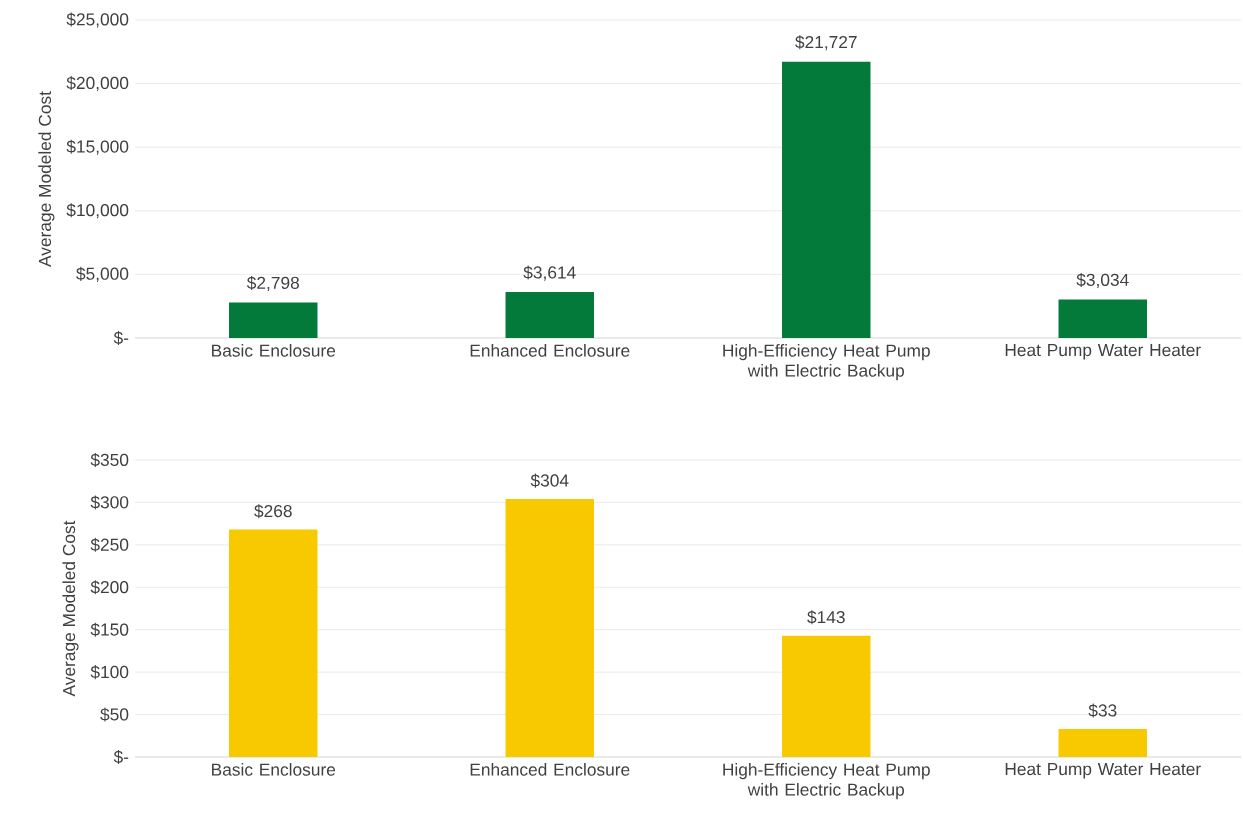 The height and width of the screenshot is (829, 1243). I want to click on data-label: $33, so click(1102, 710).